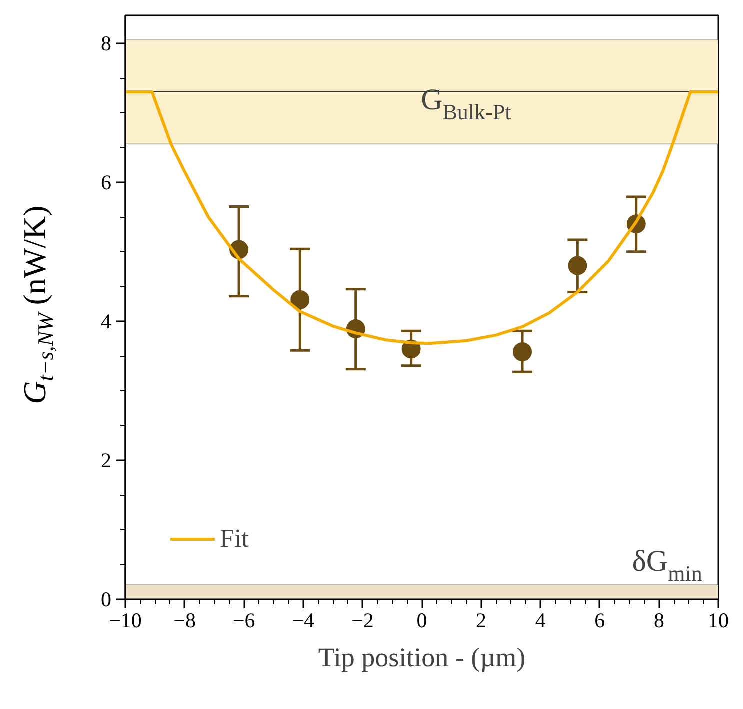 The width and height of the screenshot is (743, 709). What do you see at coordinates (659, 620) in the screenshot?
I see `x-tick-label: 8` at bounding box center [659, 620].